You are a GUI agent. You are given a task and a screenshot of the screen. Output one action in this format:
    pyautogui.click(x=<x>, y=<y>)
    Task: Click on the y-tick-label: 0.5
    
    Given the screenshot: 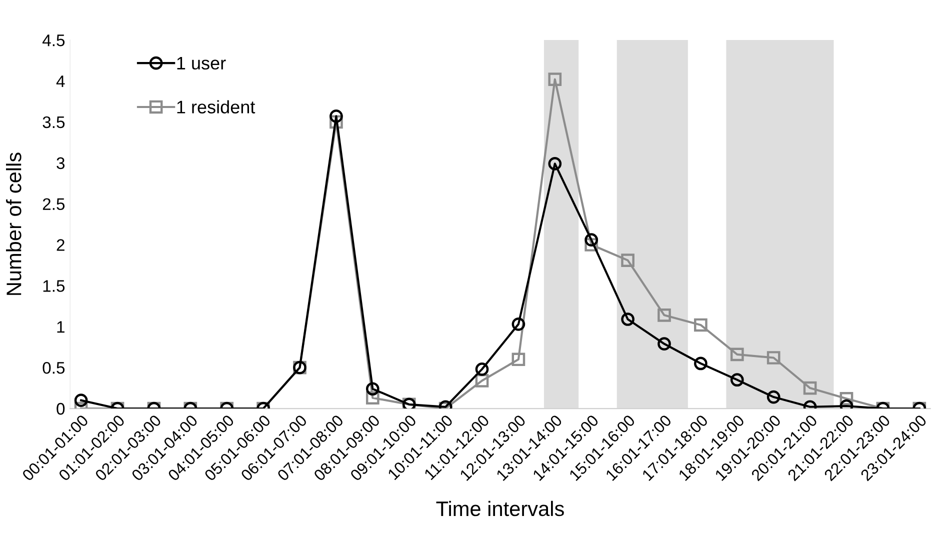 What is the action you would take?
    pyautogui.click(x=53, y=368)
    